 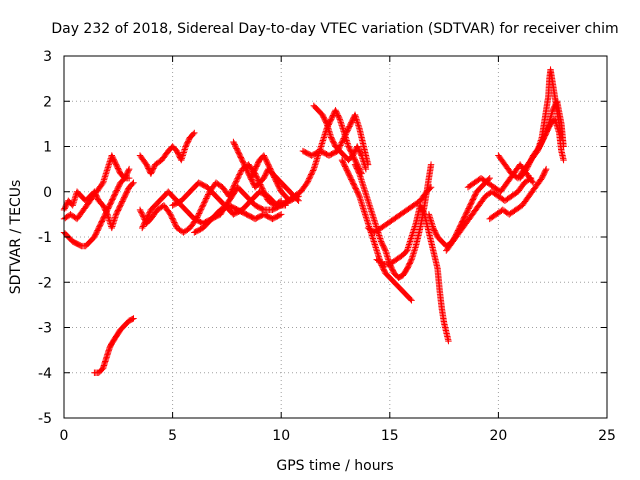 What do you see at coordinates (47, 102) in the screenshot?
I see `y-tick-label: 2` at bounding box center [47, 102].